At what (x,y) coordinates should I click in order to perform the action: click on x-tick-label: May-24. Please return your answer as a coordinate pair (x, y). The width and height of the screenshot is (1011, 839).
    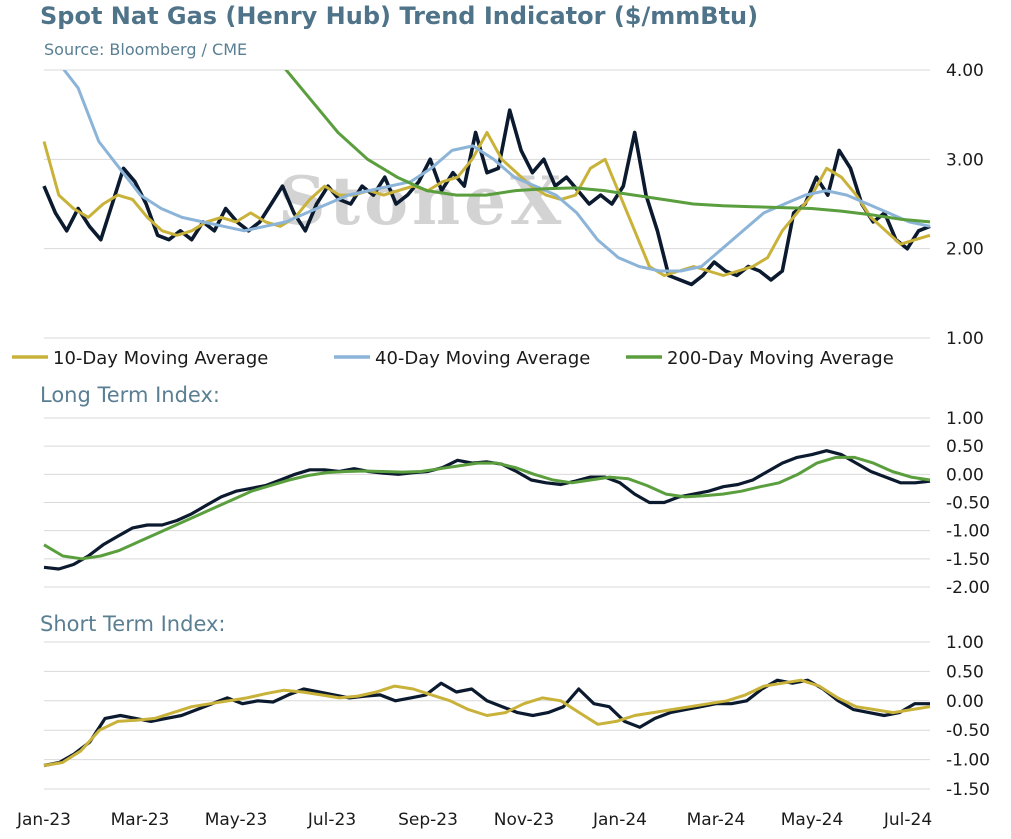
    Looking at the image, I should click on (812, 820).